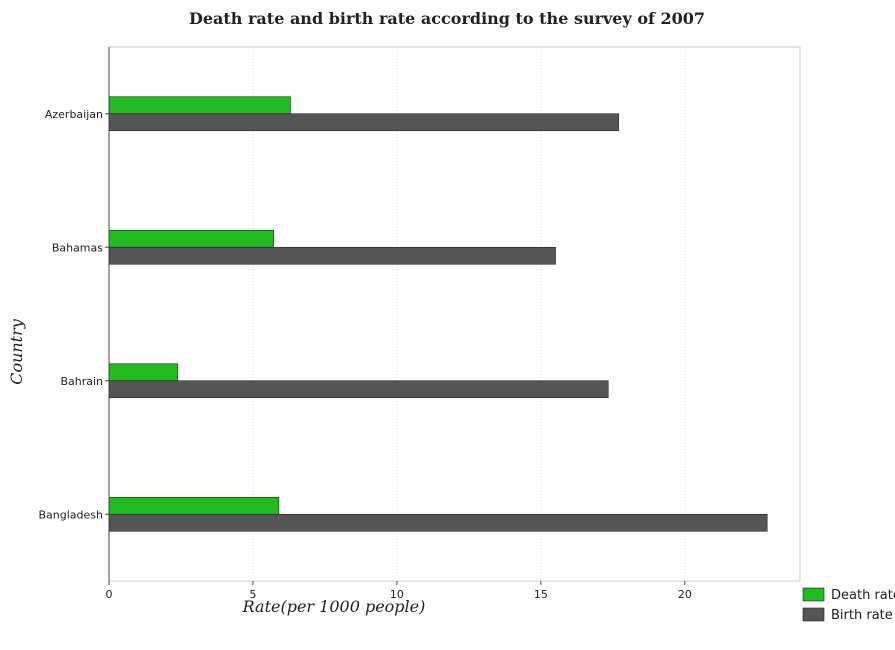 Image resolution: width=895 pixels, height=650 pixels. I want to click on x-tick-label: 0, so click(109, 594).